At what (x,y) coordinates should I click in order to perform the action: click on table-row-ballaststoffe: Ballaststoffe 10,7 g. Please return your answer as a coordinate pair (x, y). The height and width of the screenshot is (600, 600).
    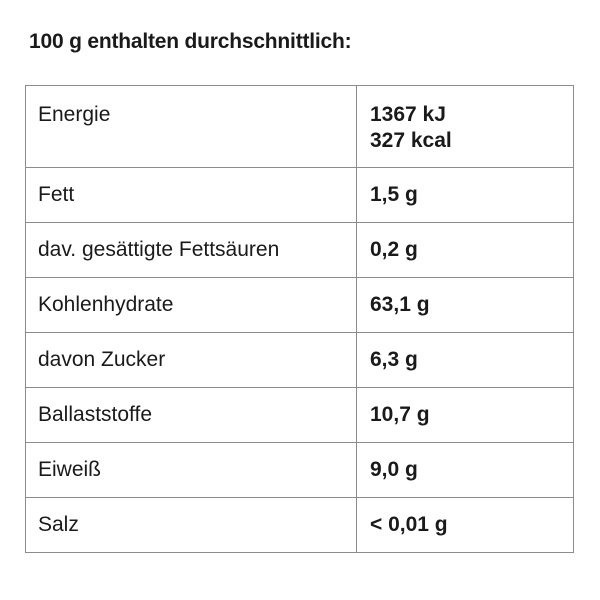
    Looking at the image, I should click on (299, 415).